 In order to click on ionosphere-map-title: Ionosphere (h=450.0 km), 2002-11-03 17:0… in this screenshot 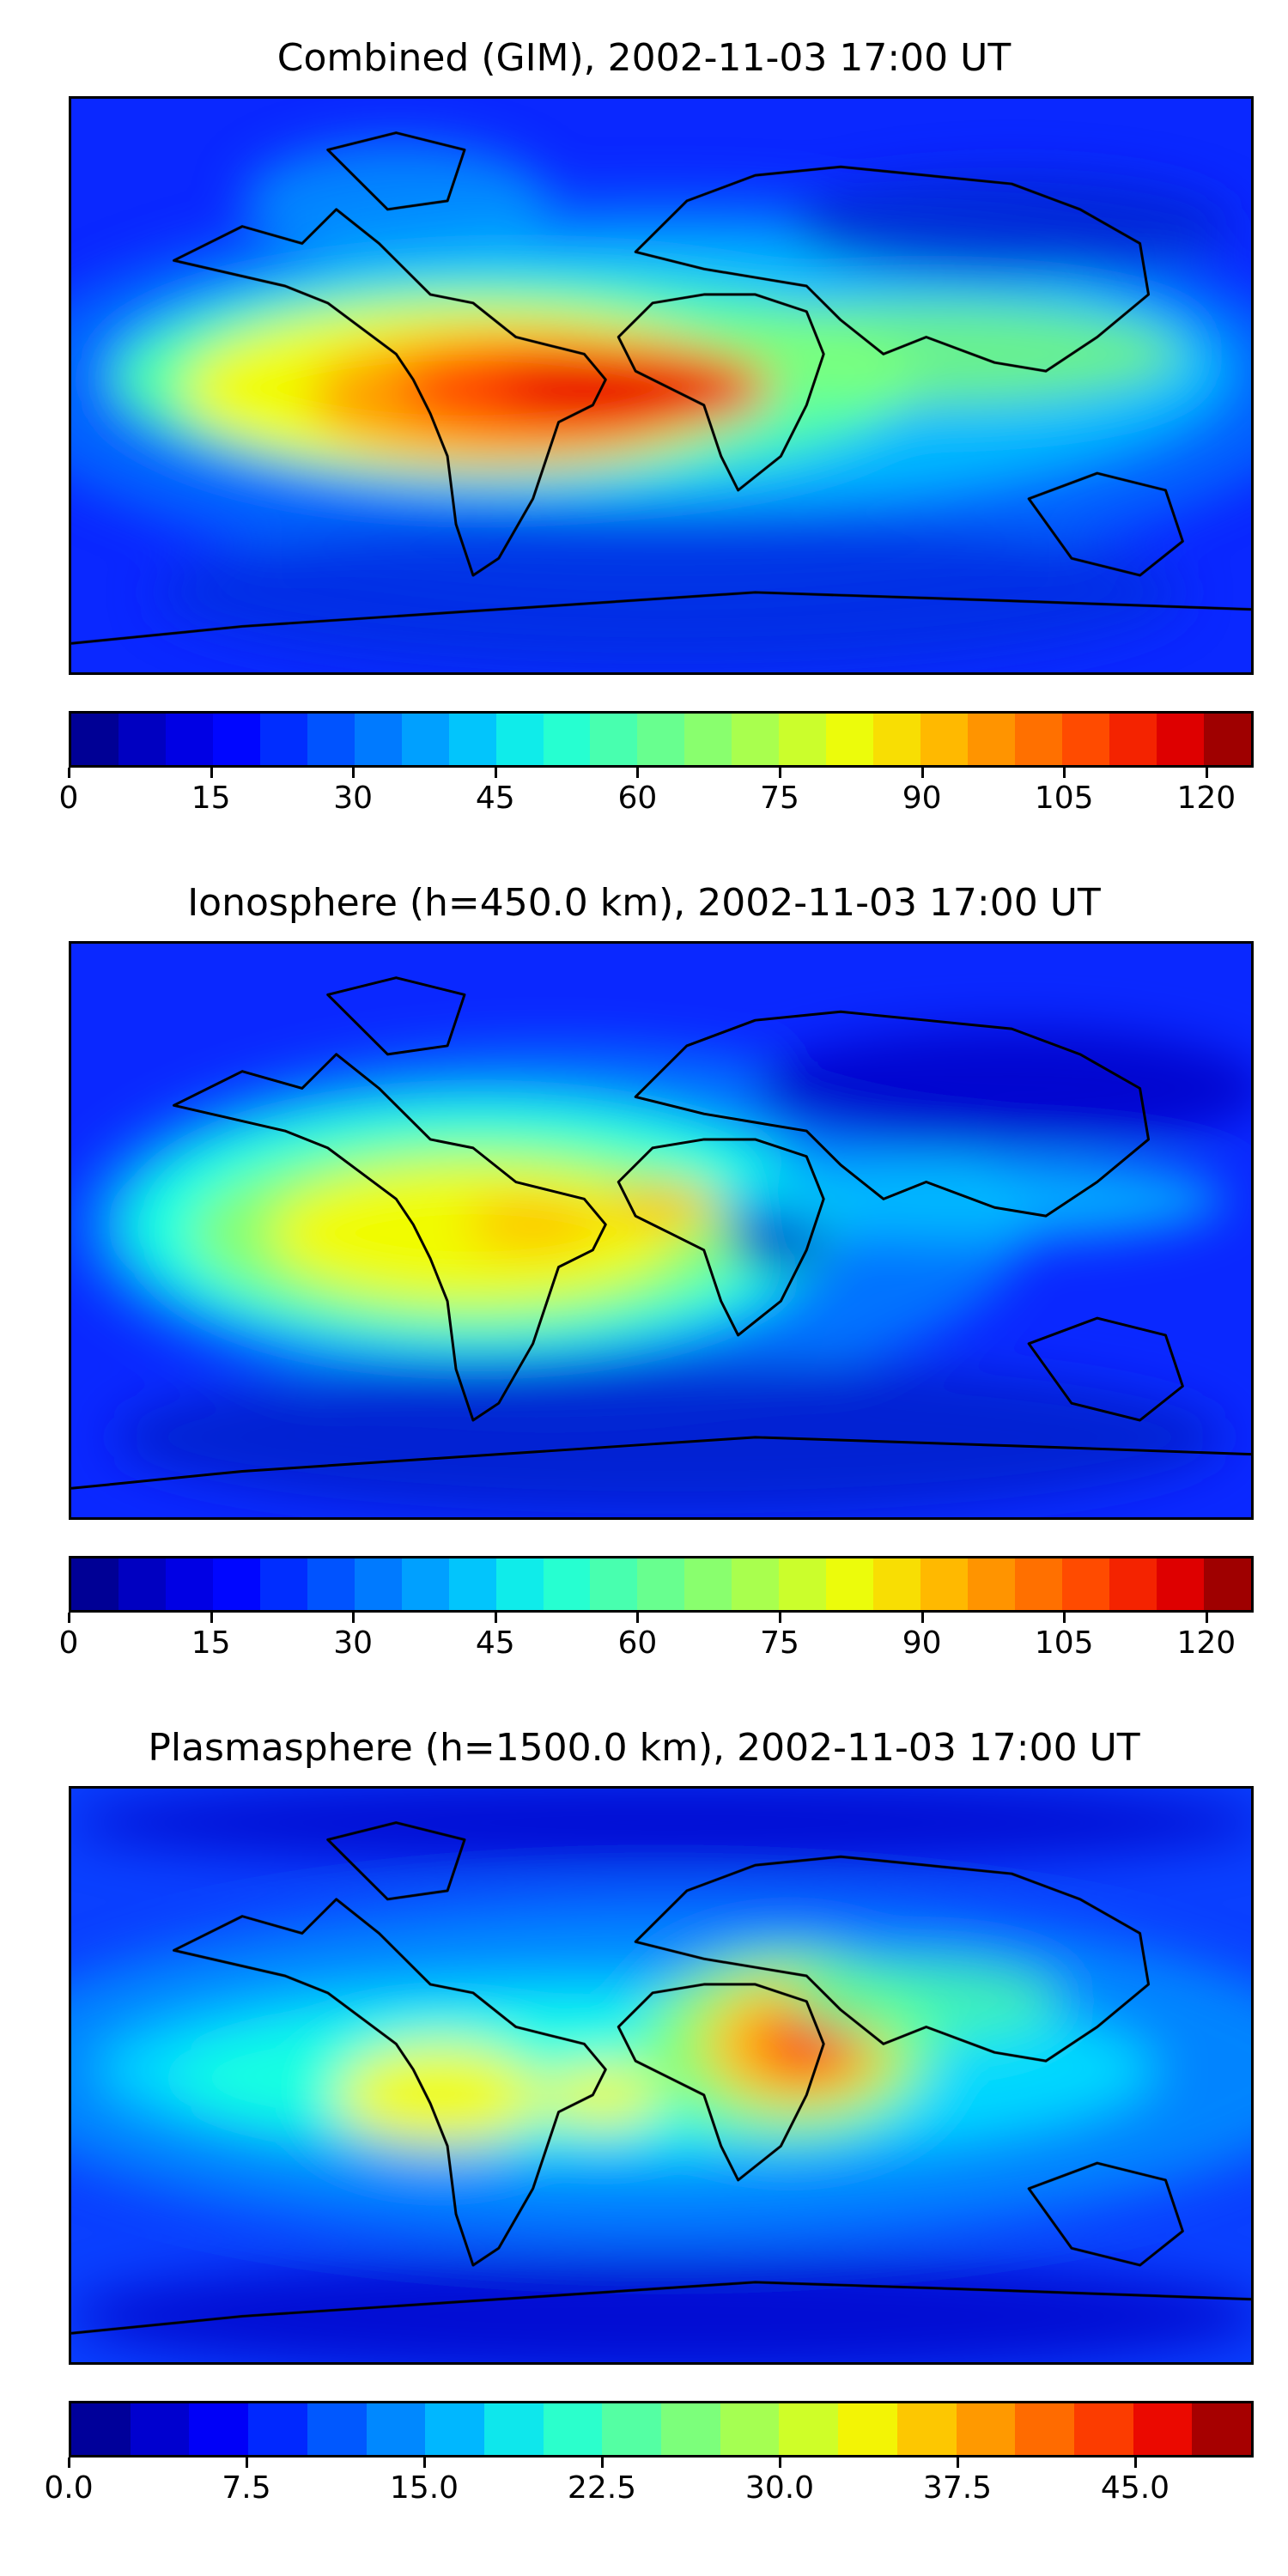, I will do `click(644, 903)`.